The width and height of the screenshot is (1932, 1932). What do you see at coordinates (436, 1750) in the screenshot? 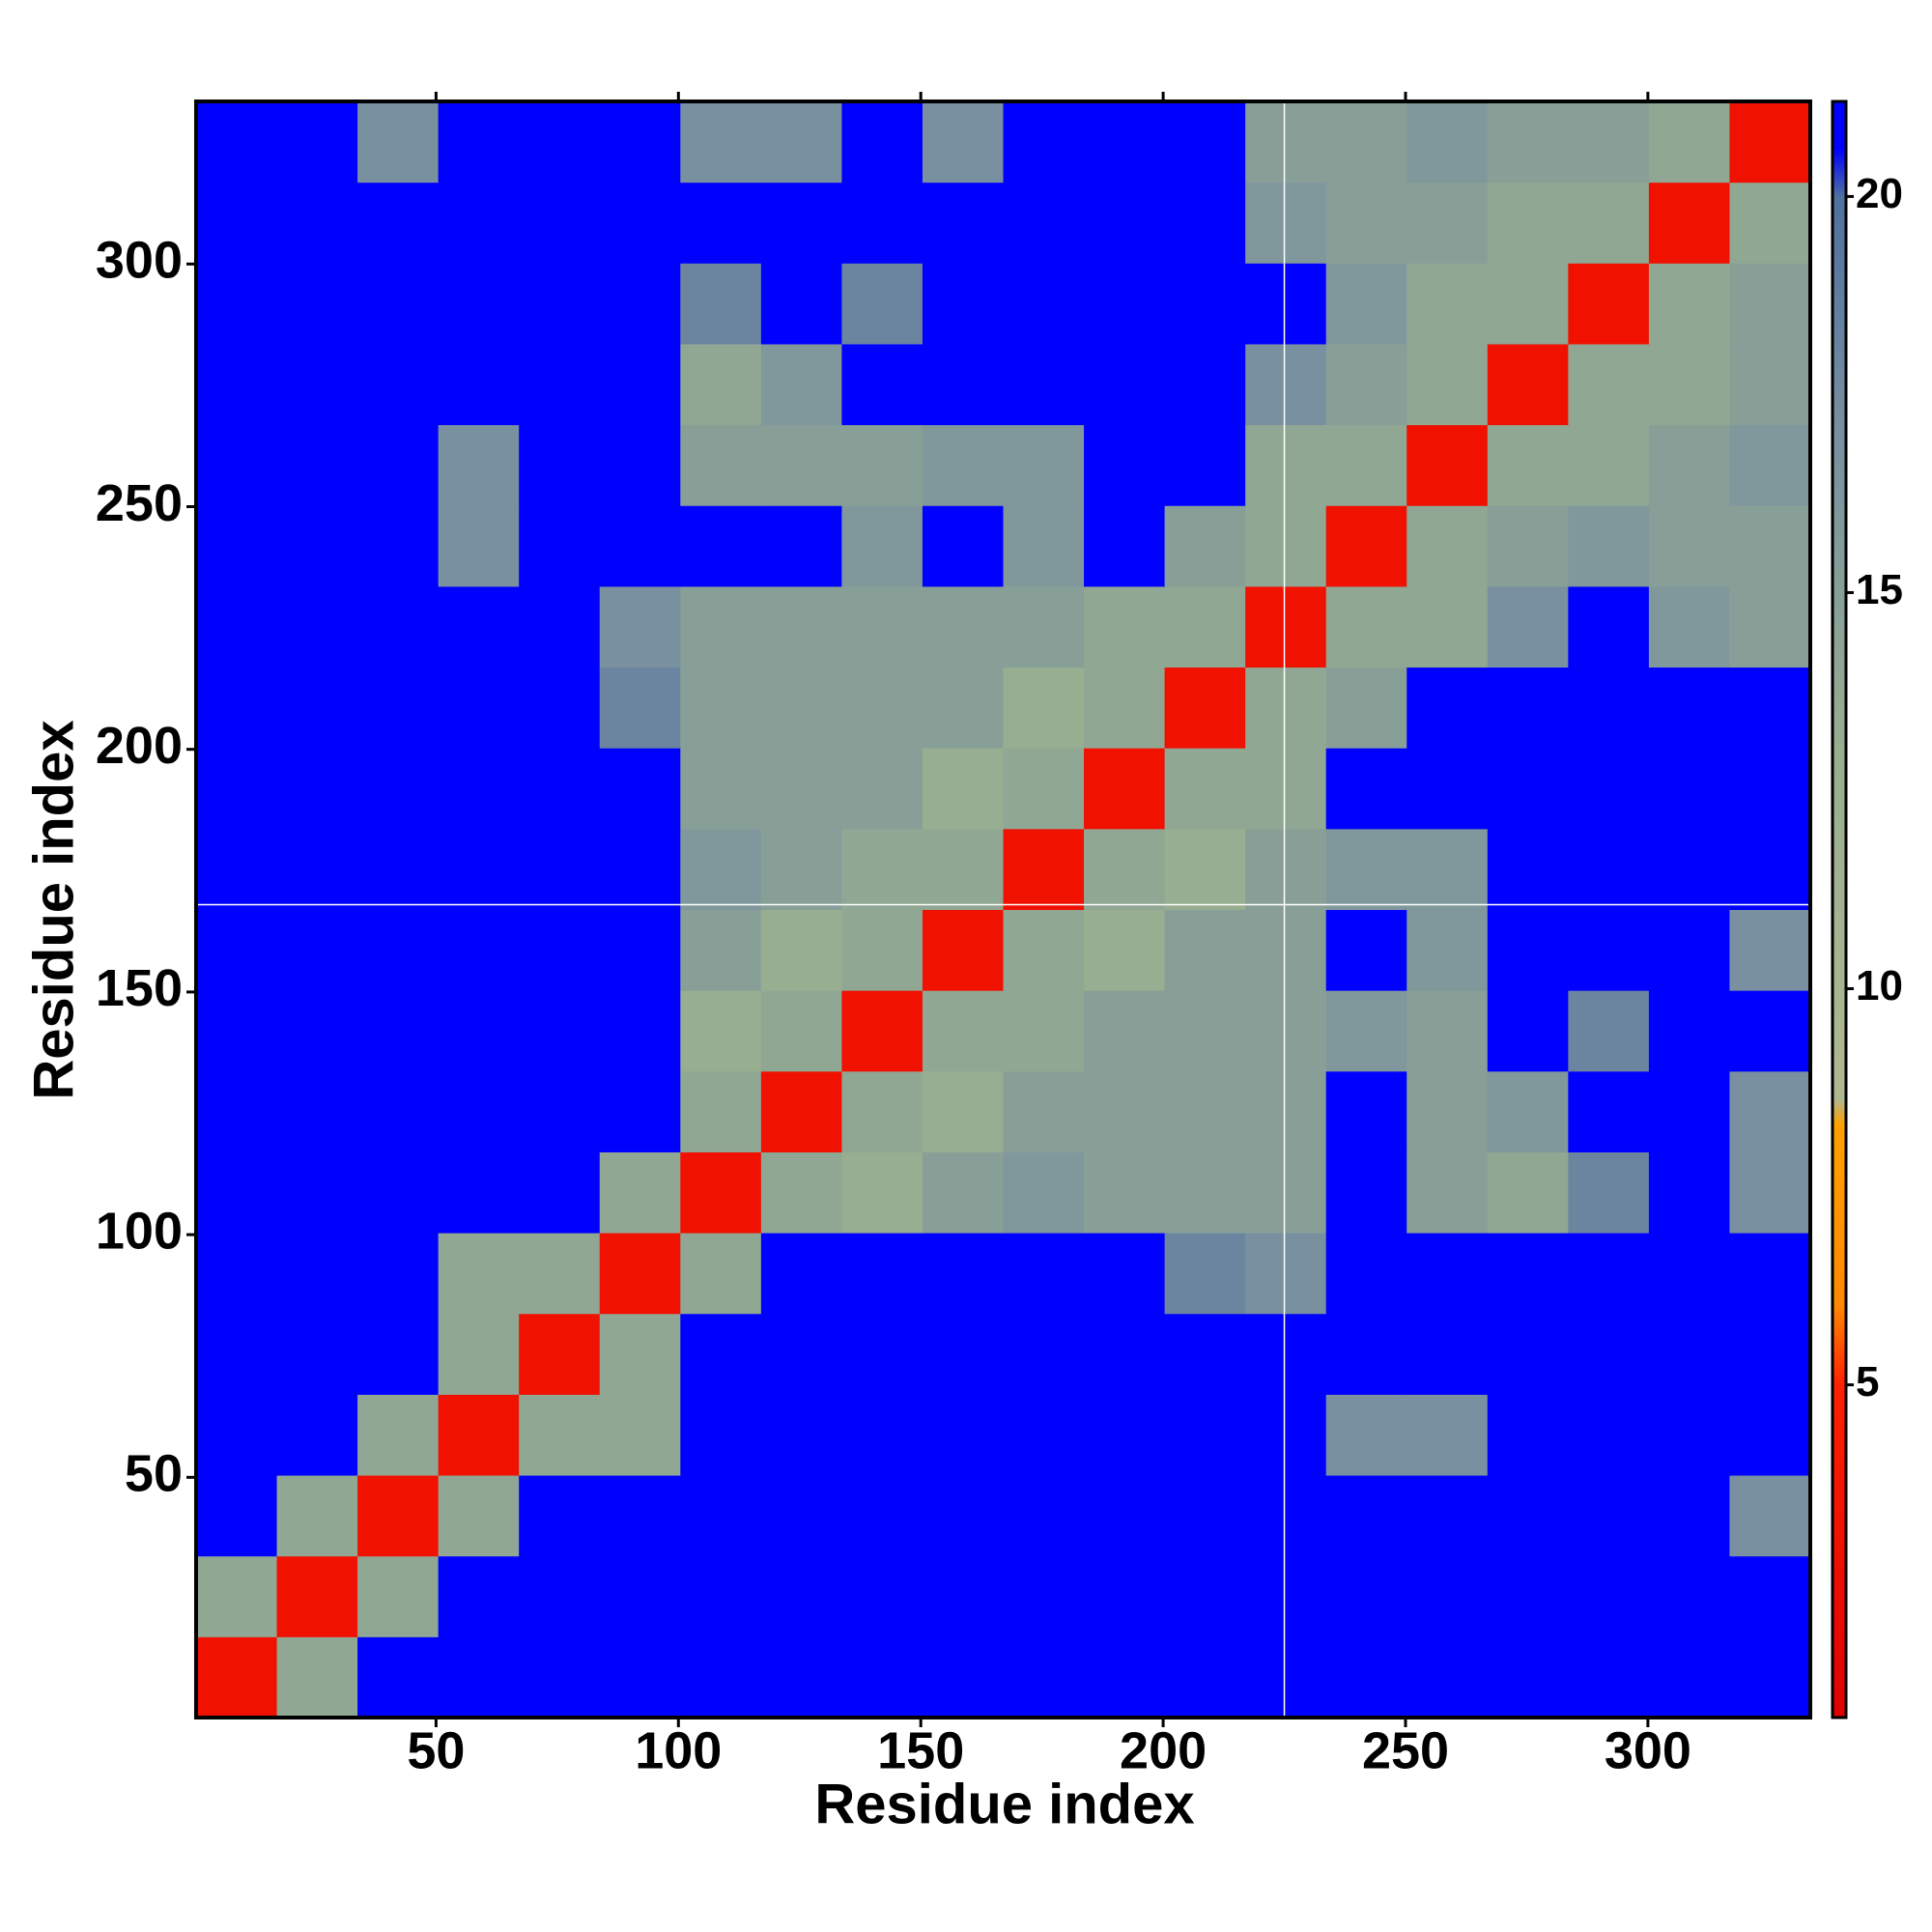
I see `x-tick-label: 50` at bounding box center [436, 1750].